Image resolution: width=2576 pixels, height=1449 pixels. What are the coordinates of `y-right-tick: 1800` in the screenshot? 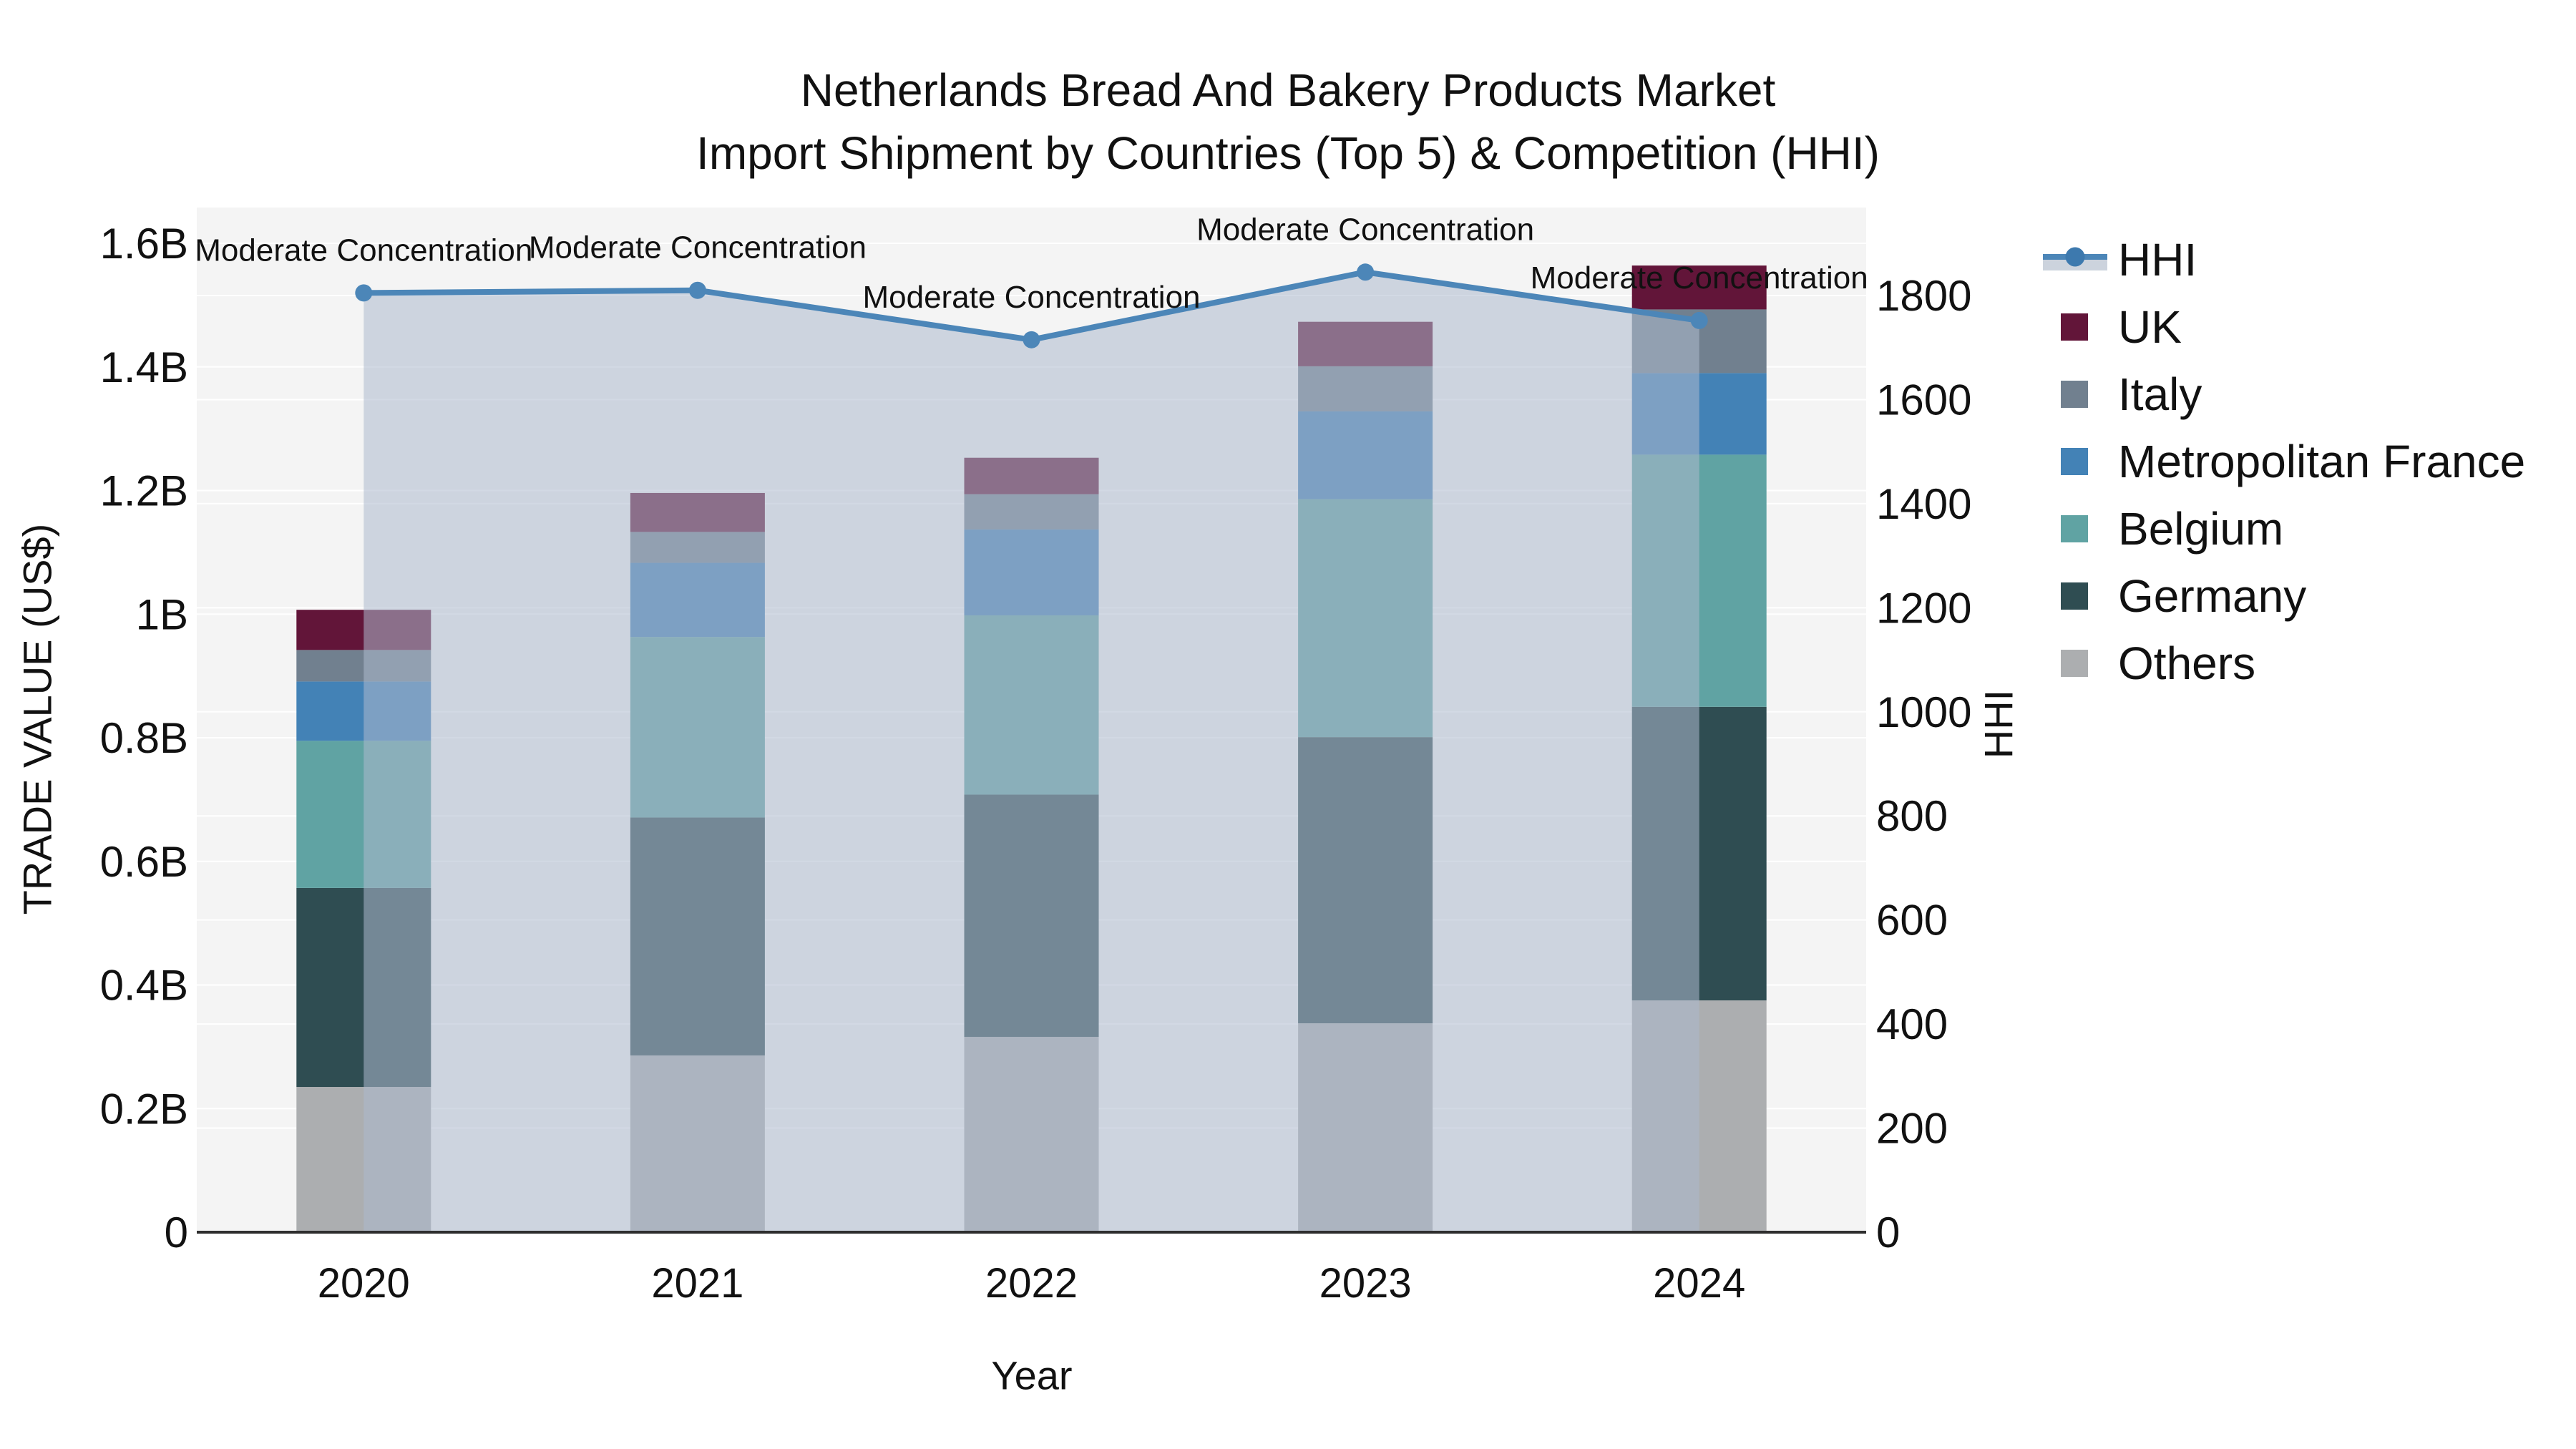 It's located at (1923, 296).